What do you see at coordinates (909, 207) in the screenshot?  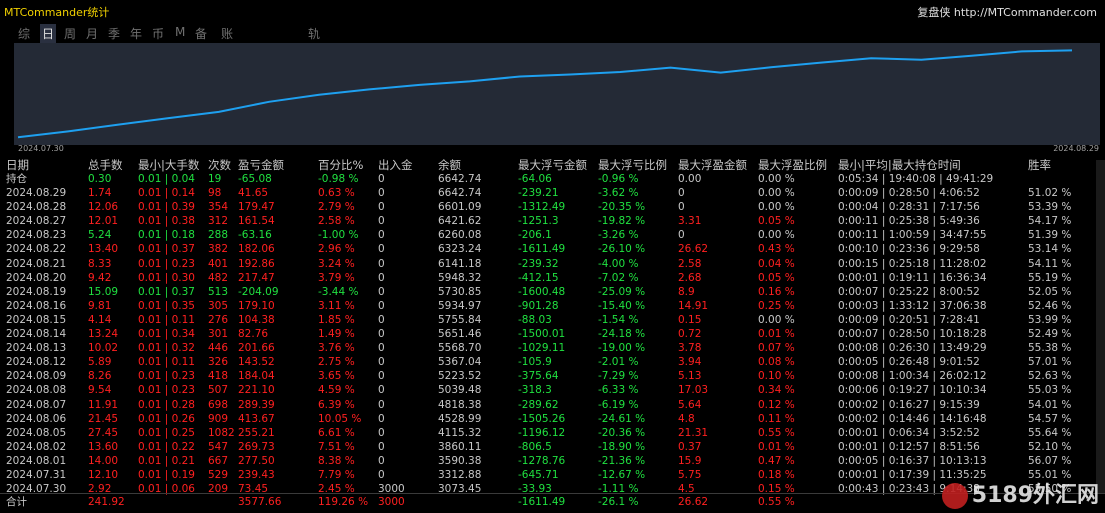 I see `cell-col-12: 0:00:04 | 0:28:31 | 7:17:56` at bounding box center [909, 207].